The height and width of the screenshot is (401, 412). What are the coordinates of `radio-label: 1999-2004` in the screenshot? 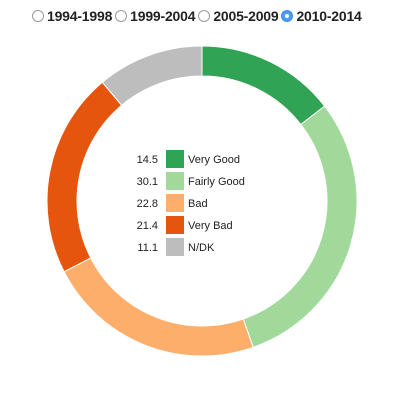 It's located at (163, 16).